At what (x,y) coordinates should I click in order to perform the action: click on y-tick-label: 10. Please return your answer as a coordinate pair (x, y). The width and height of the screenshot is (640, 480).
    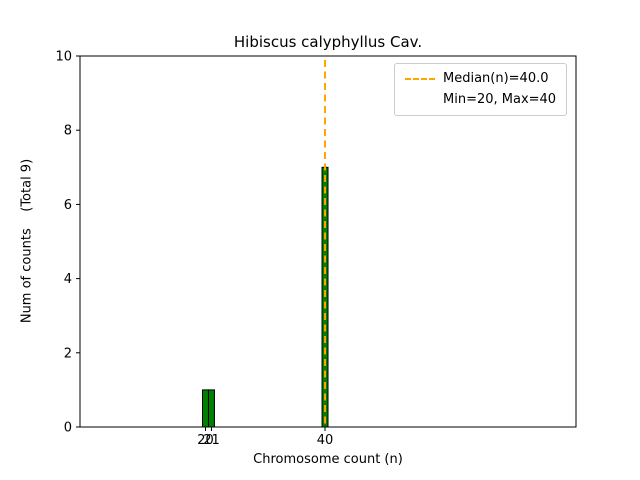
    Looking at the image, I should click on (63, 57).